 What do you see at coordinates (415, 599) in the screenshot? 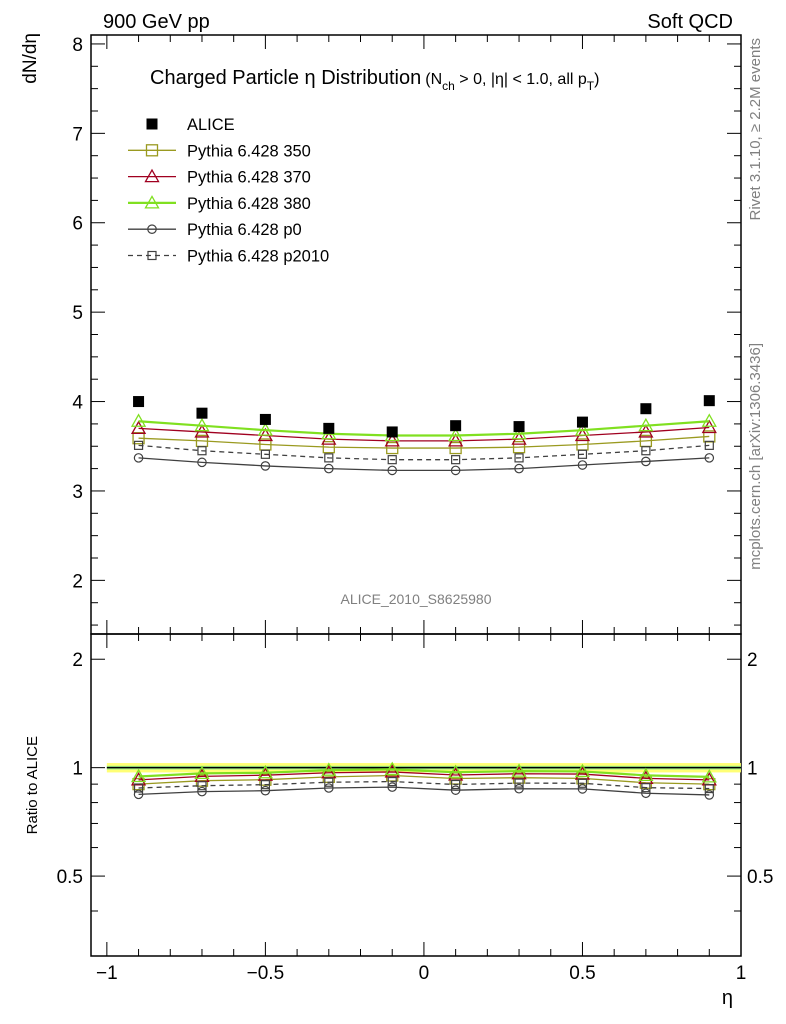
I see `analysis-watermark: ALICE_2010_S8625980` at bounding box center [415, 599].